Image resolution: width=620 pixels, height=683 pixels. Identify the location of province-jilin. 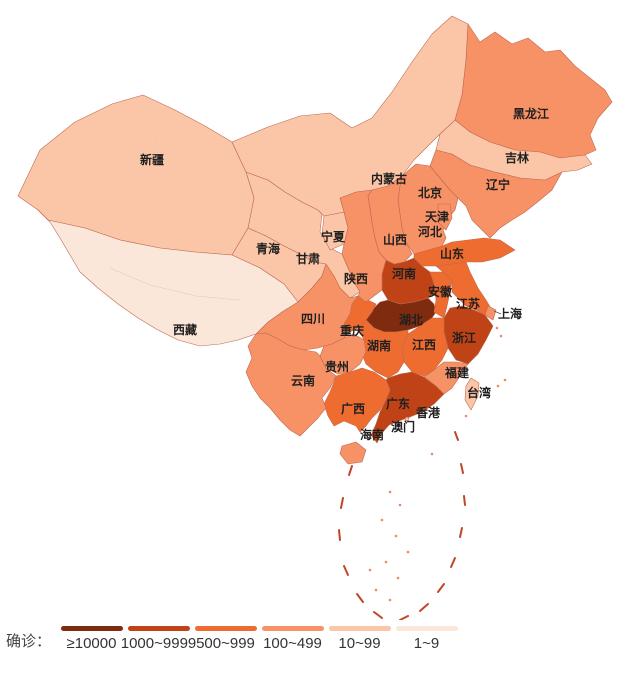
(514, 150).